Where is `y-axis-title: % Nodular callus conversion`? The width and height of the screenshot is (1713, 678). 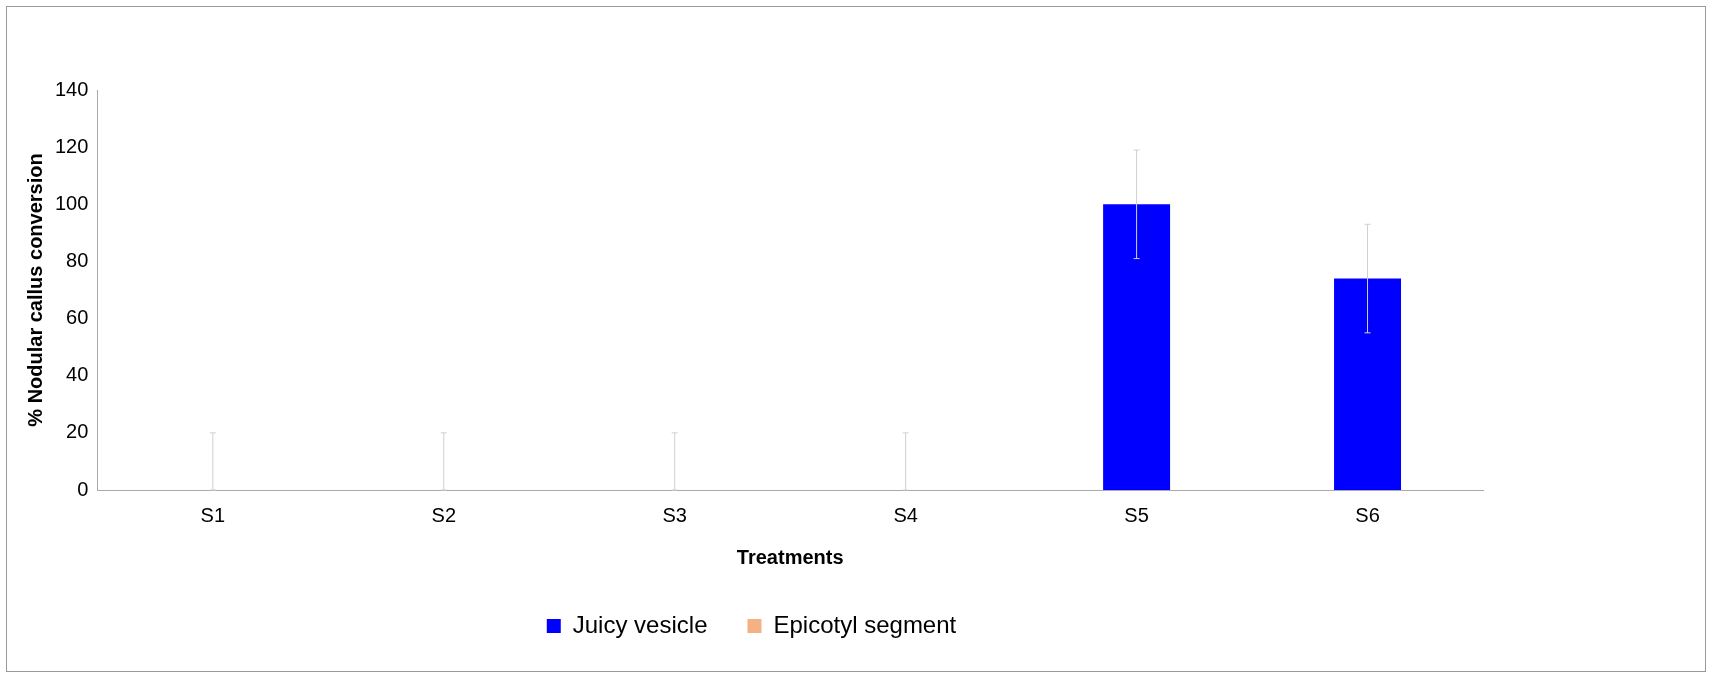
y-axis-title: % Nodular callus conversion is located at coordinates (34, 290).